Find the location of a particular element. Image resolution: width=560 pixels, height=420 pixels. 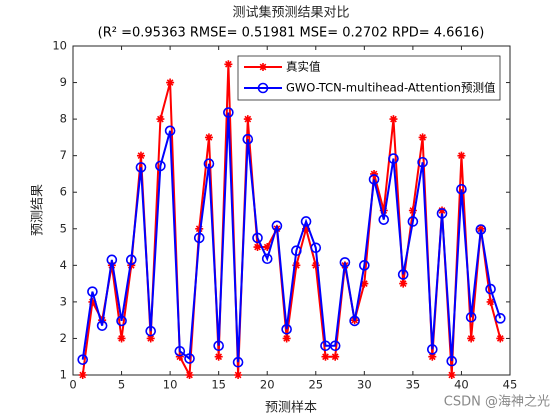

y-axis-label: 预测结果 is located at coordinates (38, 210).